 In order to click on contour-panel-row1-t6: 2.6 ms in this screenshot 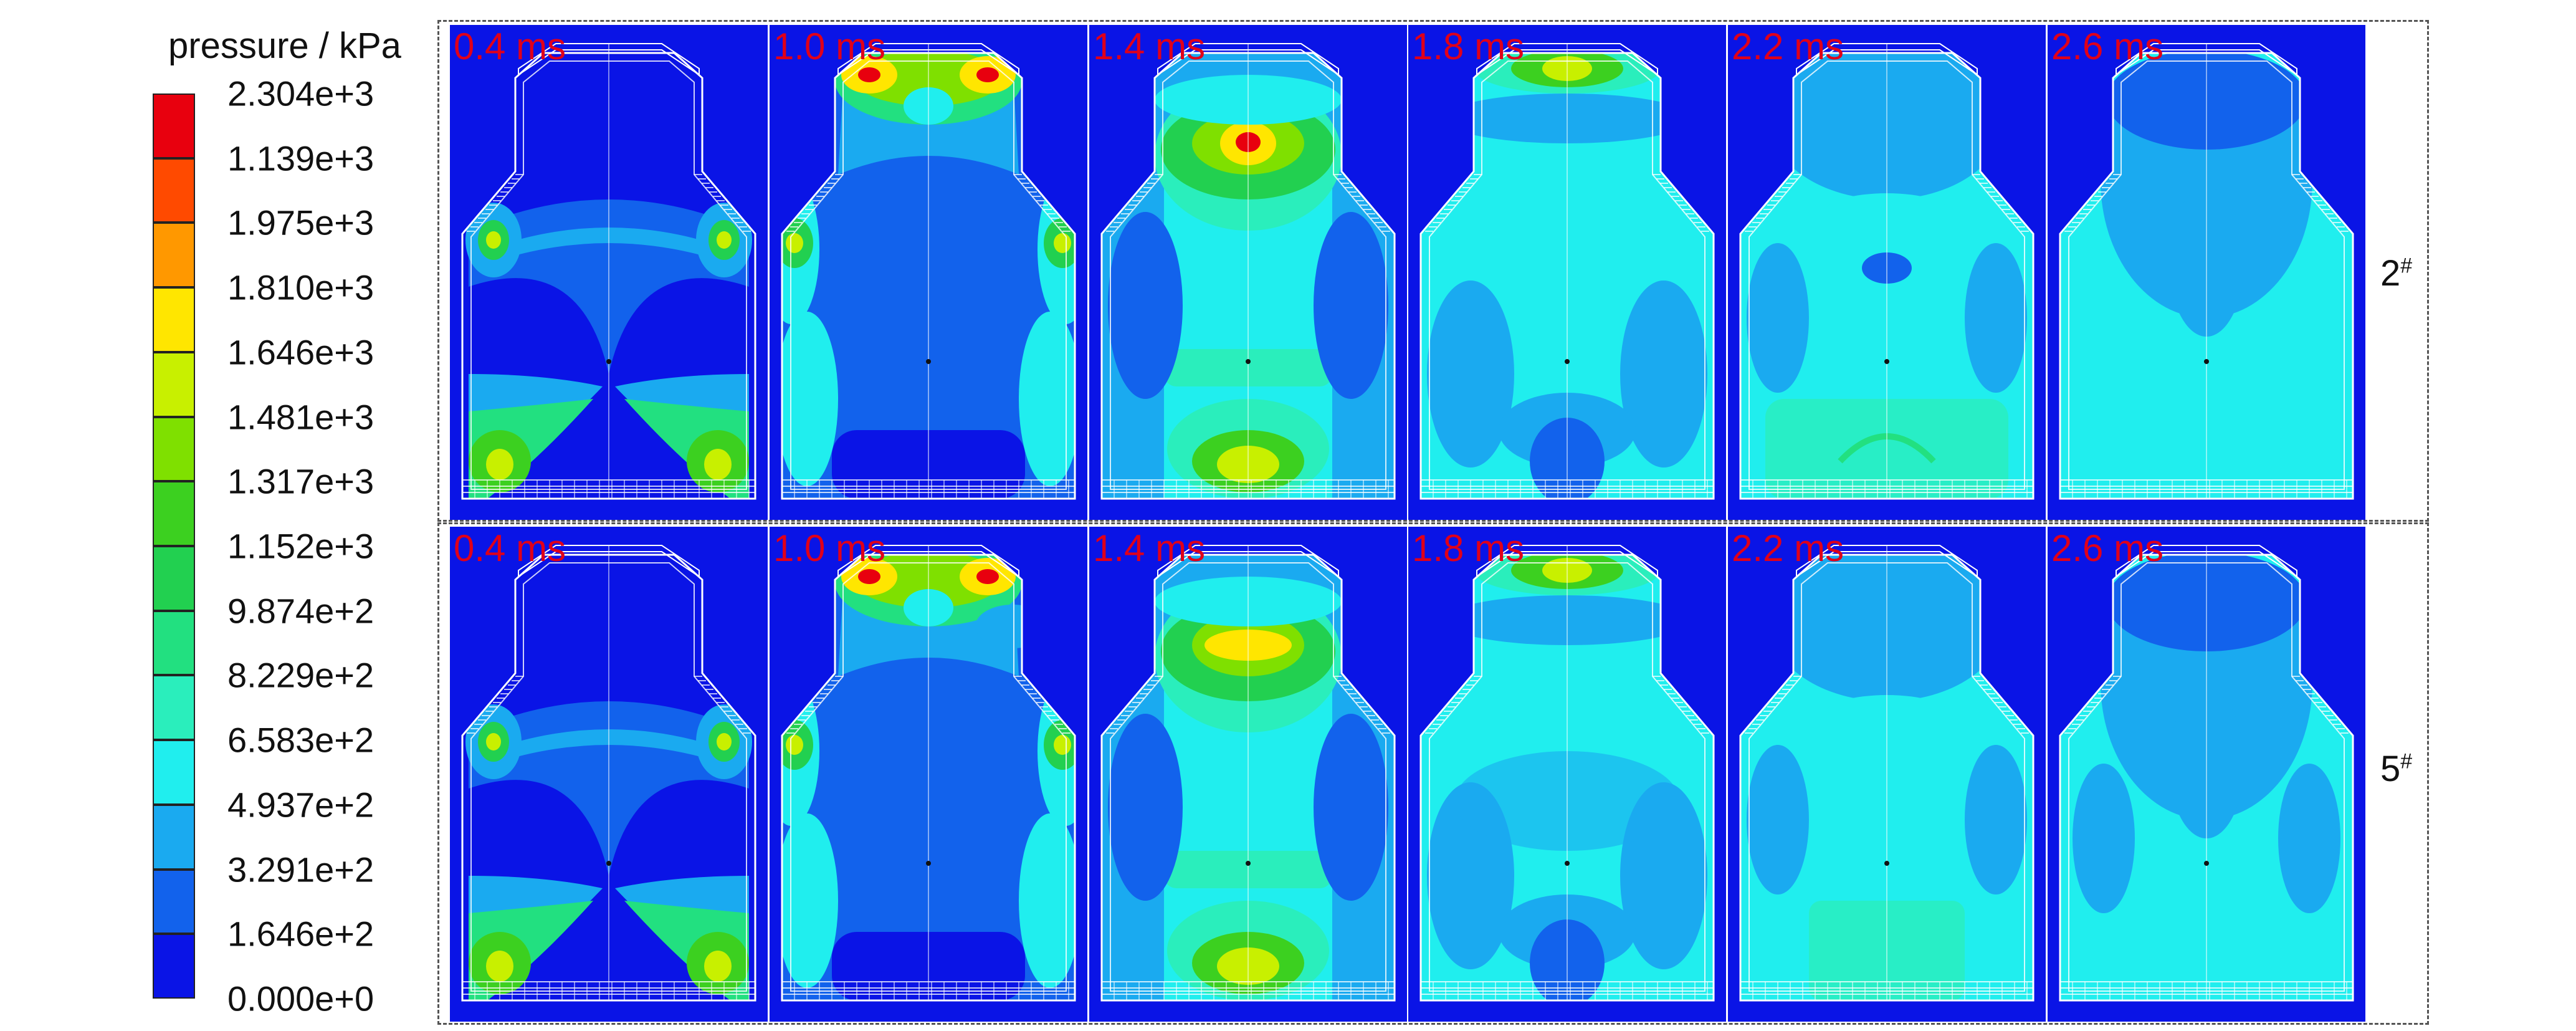, I will do `click(2206, 272)`.